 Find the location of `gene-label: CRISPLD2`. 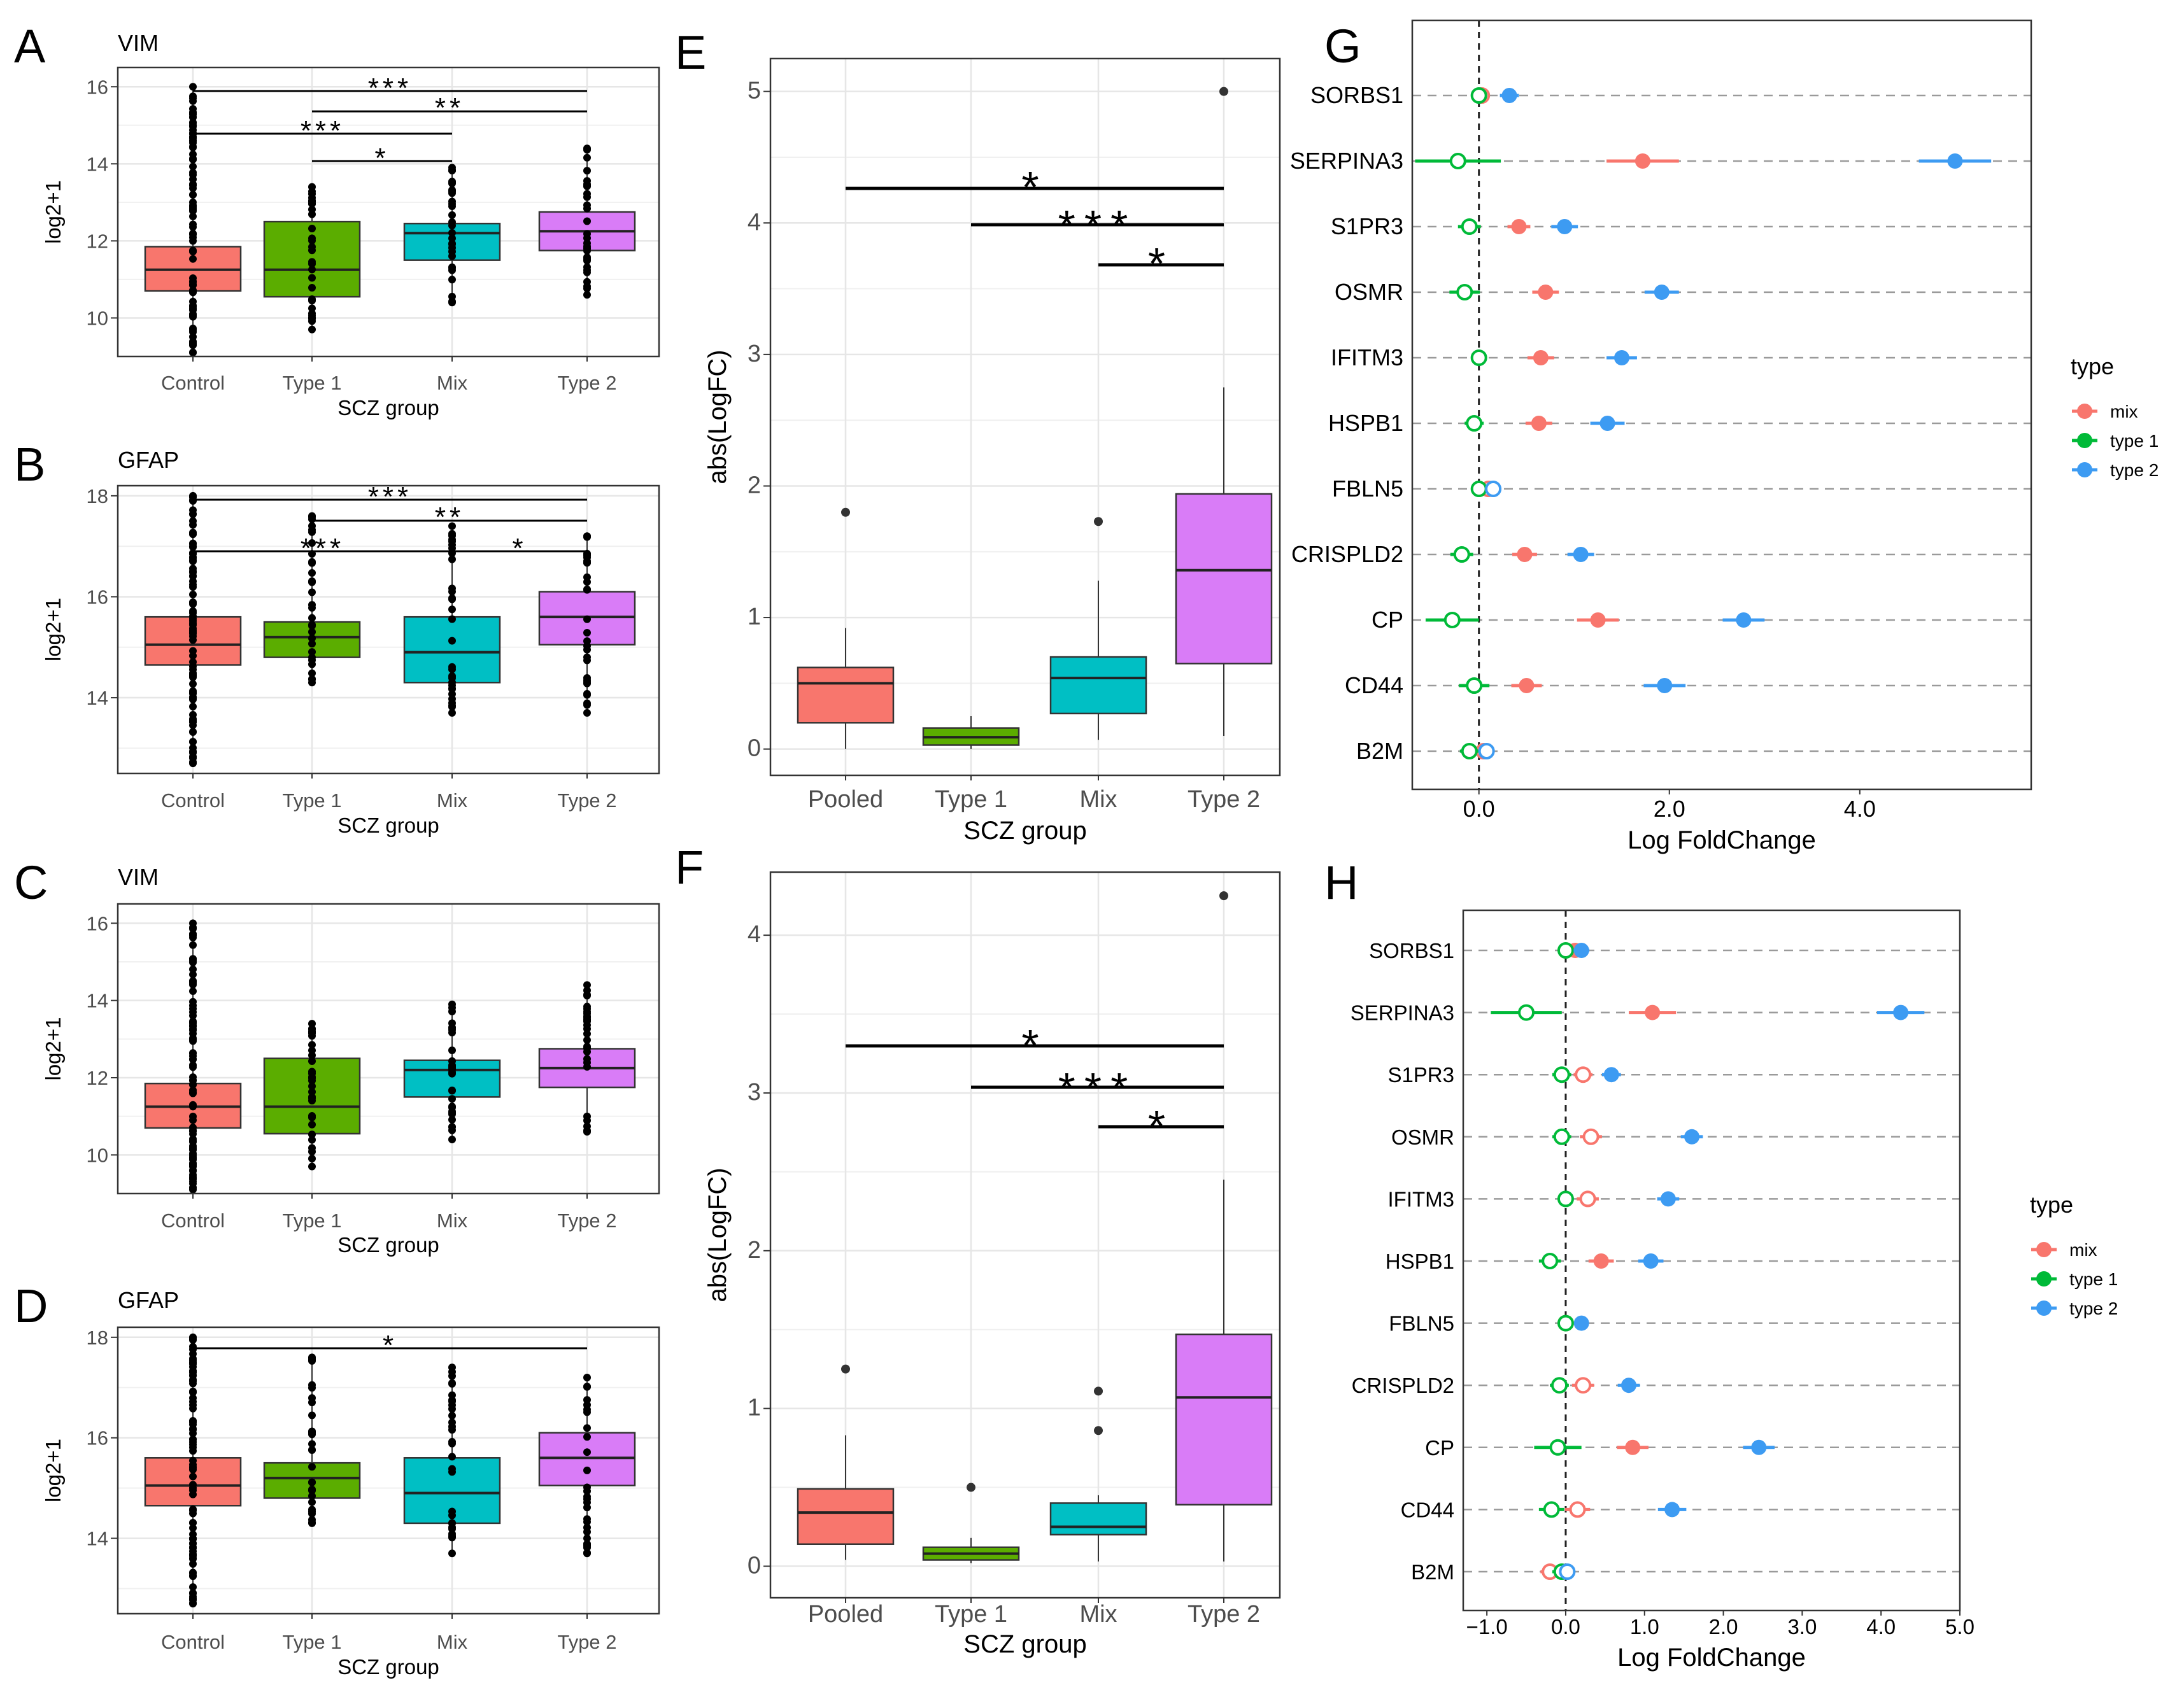

gene-label: CRISPLD2 is located at coordinates (1403, 1386).